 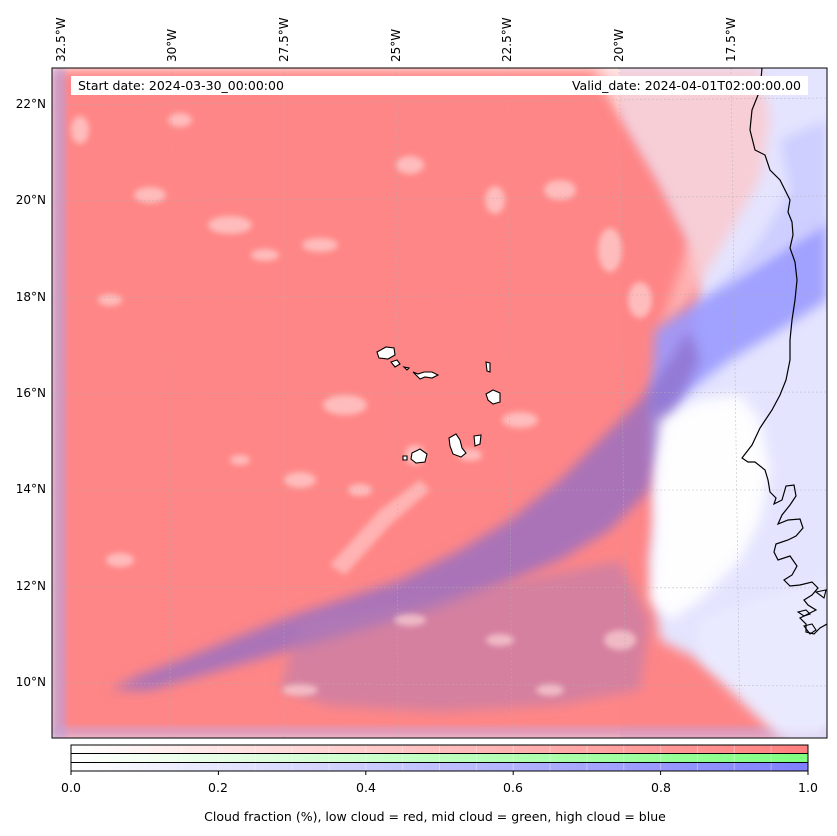 I want to click on lon-label-32-5w: 32.5°W, so click(x=61, y=39).